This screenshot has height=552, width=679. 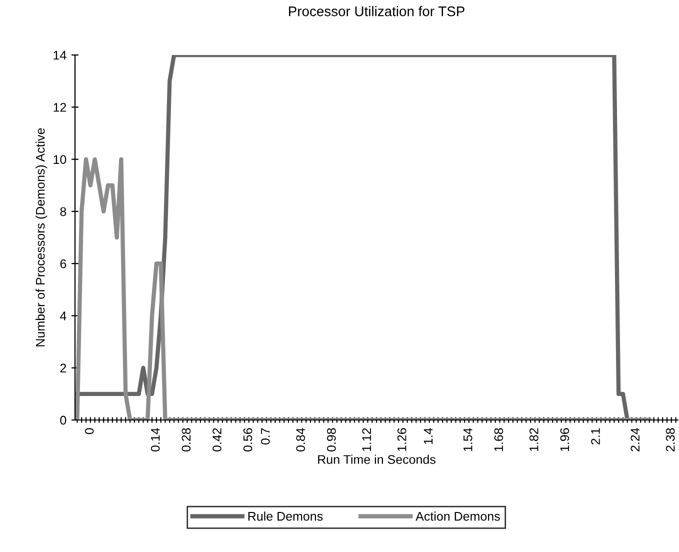 I want to click on y-tick-label: 10, so click(x=60, y=159).